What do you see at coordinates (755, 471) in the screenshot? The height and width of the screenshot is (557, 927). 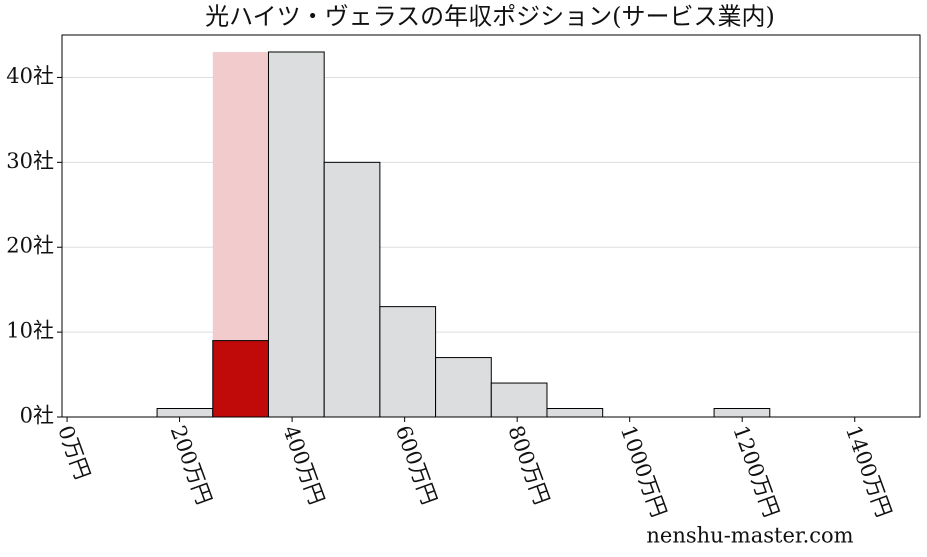 I see `x-tick-label: 1200万円` at bounding box center [755, 471].